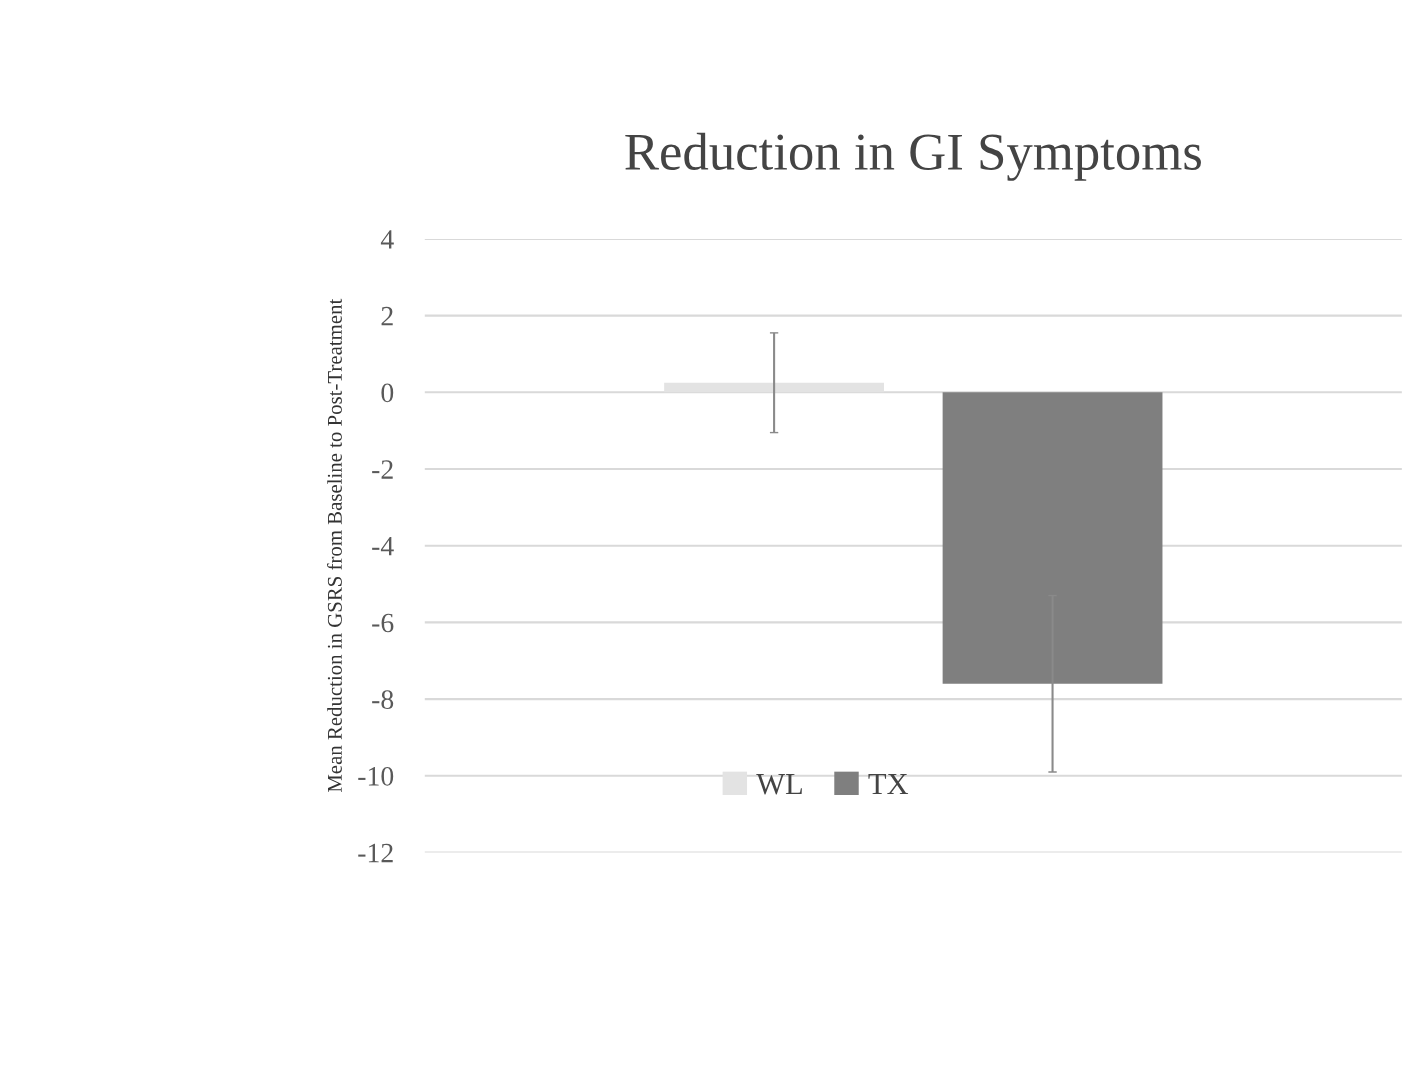 The width and height of the screenshot is (1416, 1086). I want to click on y-tick-label: -2, so click(382, 469).